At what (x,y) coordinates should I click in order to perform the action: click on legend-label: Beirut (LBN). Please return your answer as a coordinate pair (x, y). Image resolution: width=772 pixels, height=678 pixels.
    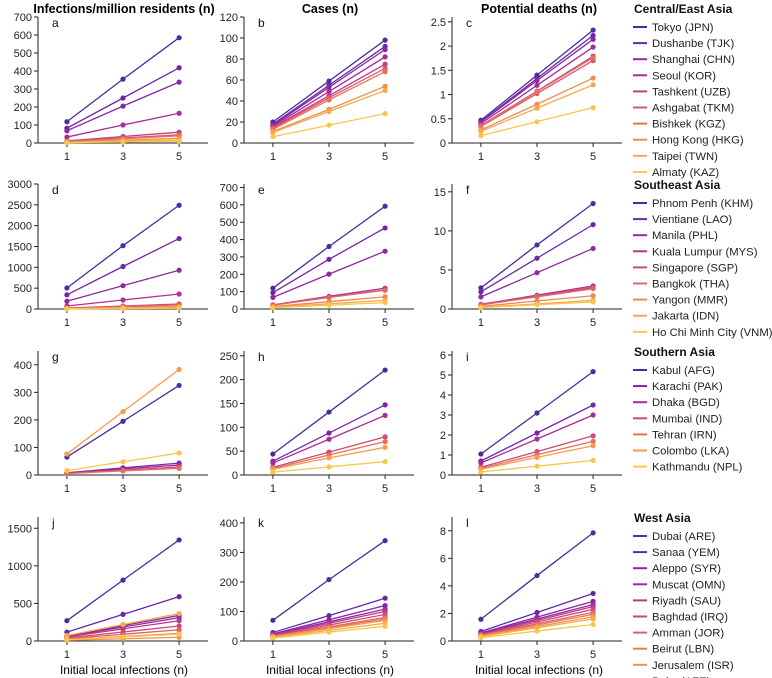
    Looking at the image, I should click on (683, 650).